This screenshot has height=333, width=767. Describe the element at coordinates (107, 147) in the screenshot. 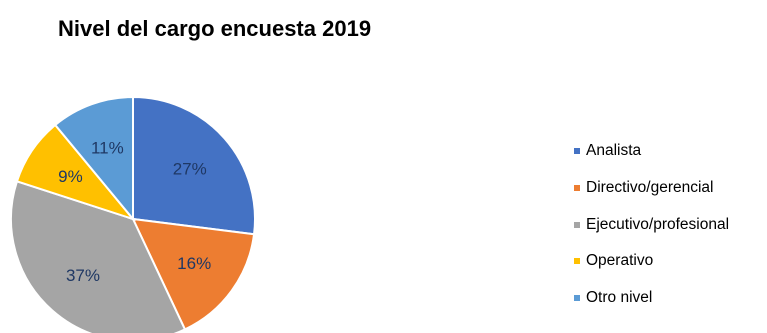

I see `slice-label-otro-nivel: 11%` at that location.